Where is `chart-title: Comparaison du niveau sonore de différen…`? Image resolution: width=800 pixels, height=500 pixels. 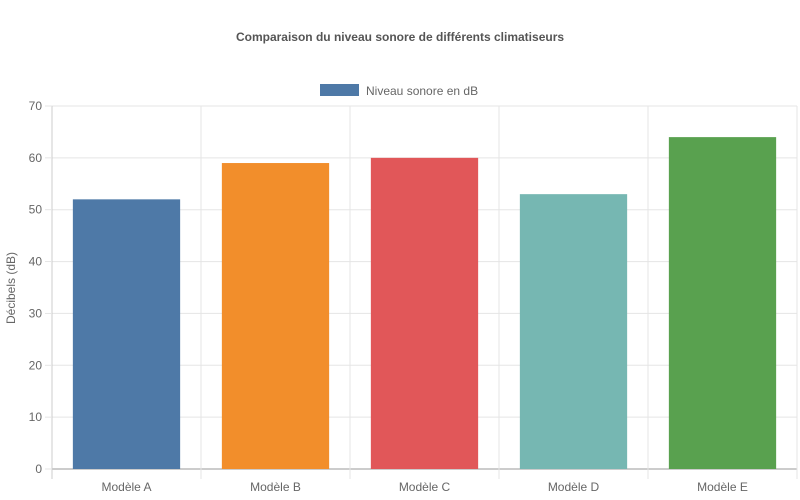 chart-title: Comparaison du niveau sonore de différen… is located at coordinates (400, 37).